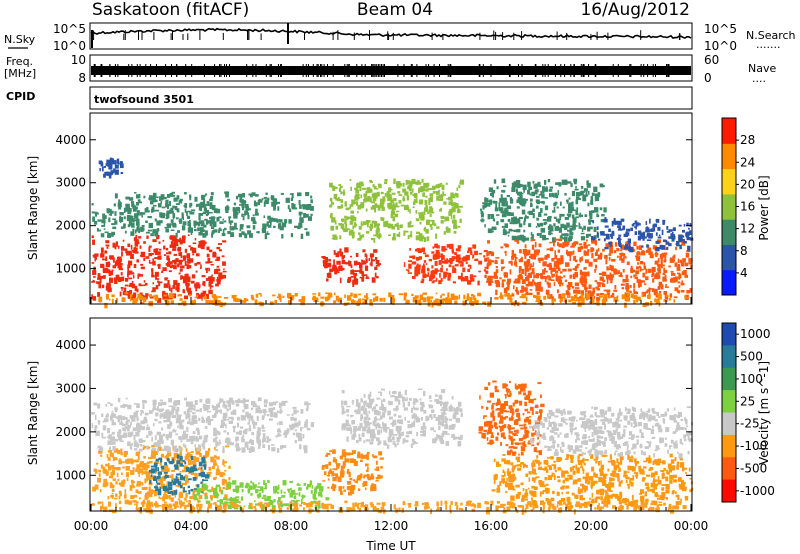  I want to click on beam-title: Beam 04, so click(395, 10).